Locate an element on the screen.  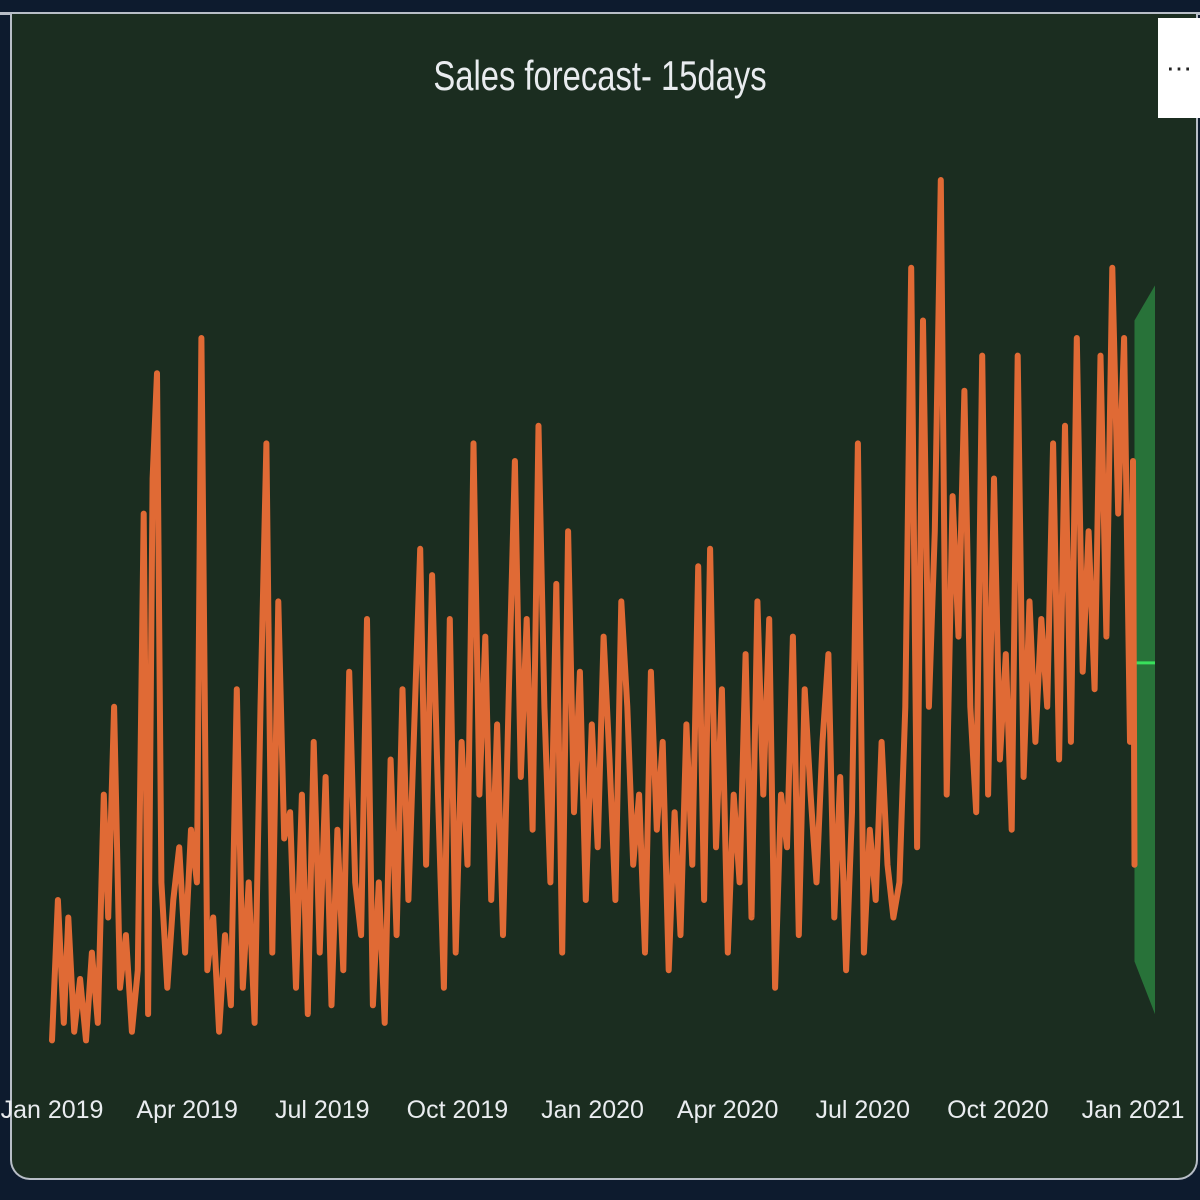
x-tick-label: Oct 2019 is located at coordinates (457, 1110).